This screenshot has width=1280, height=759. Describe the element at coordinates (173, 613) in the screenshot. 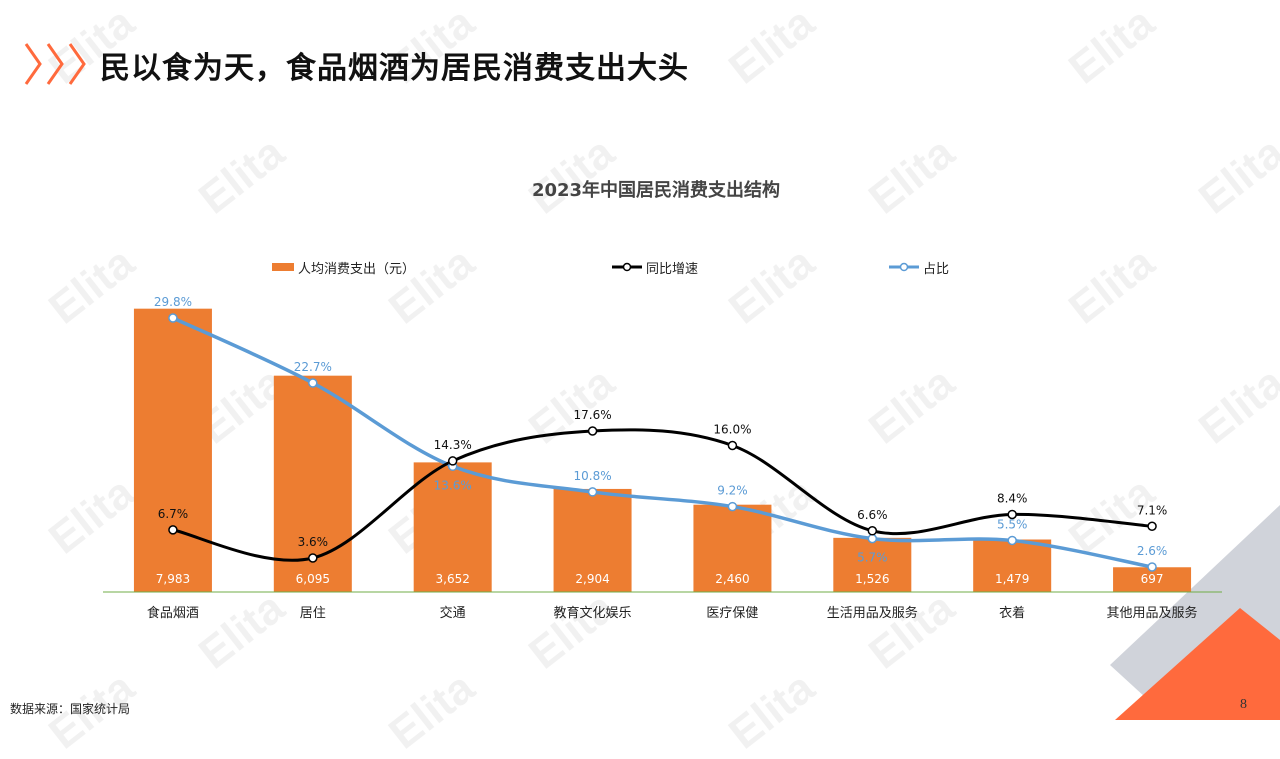

I see `category-tick-label: 食品烟酒` at that location.